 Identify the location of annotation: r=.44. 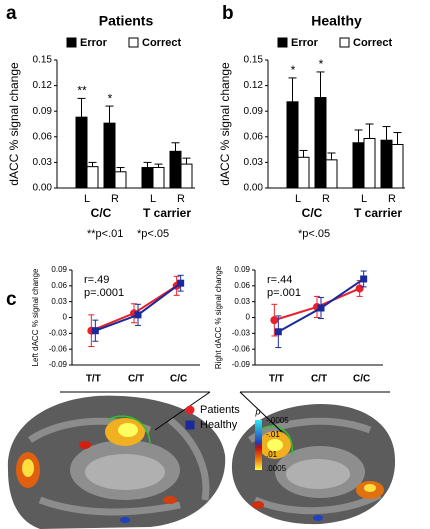
(279, 280).